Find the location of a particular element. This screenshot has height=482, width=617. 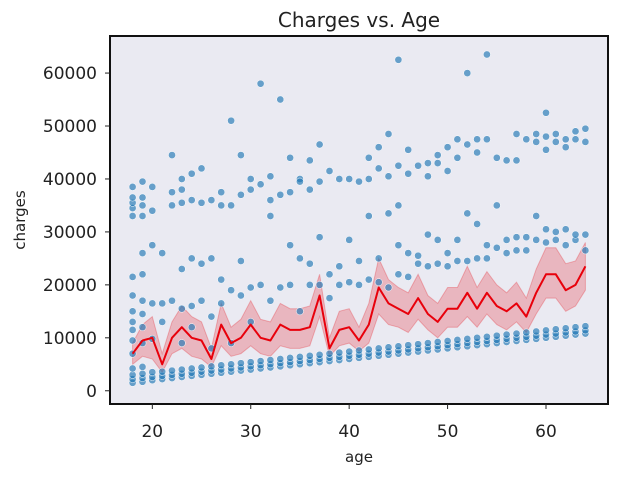

x-tick-label: 20 is located at coordinates (152, 432).